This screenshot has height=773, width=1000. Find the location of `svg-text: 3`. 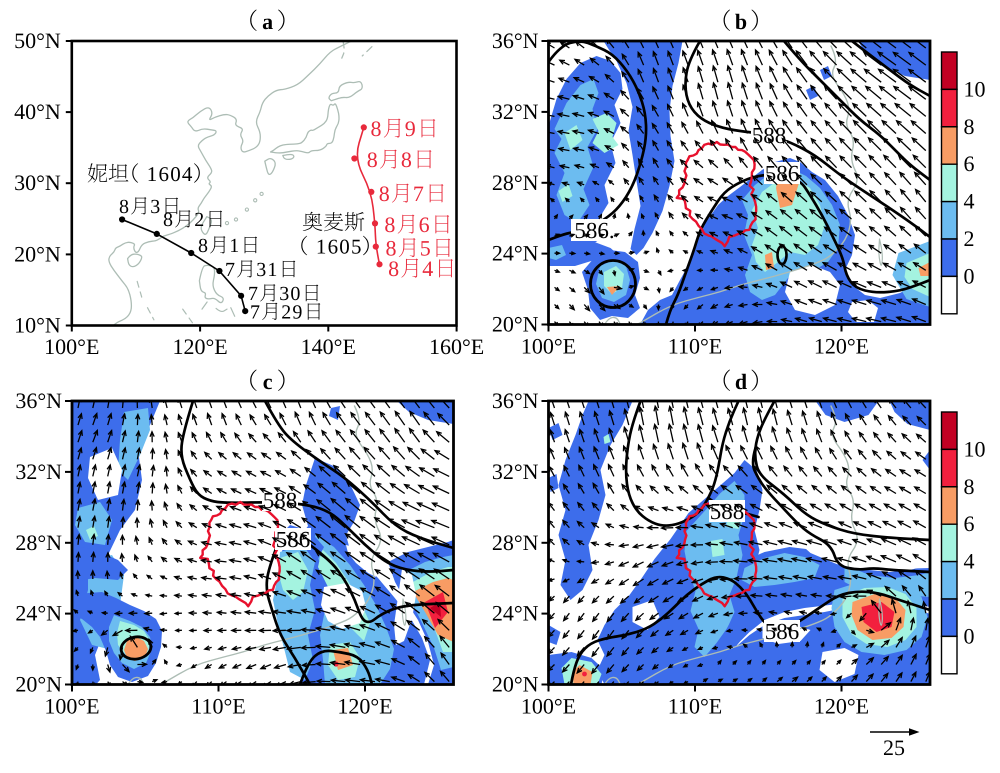

svg-text: 3 is located at coordinates (155, 207).